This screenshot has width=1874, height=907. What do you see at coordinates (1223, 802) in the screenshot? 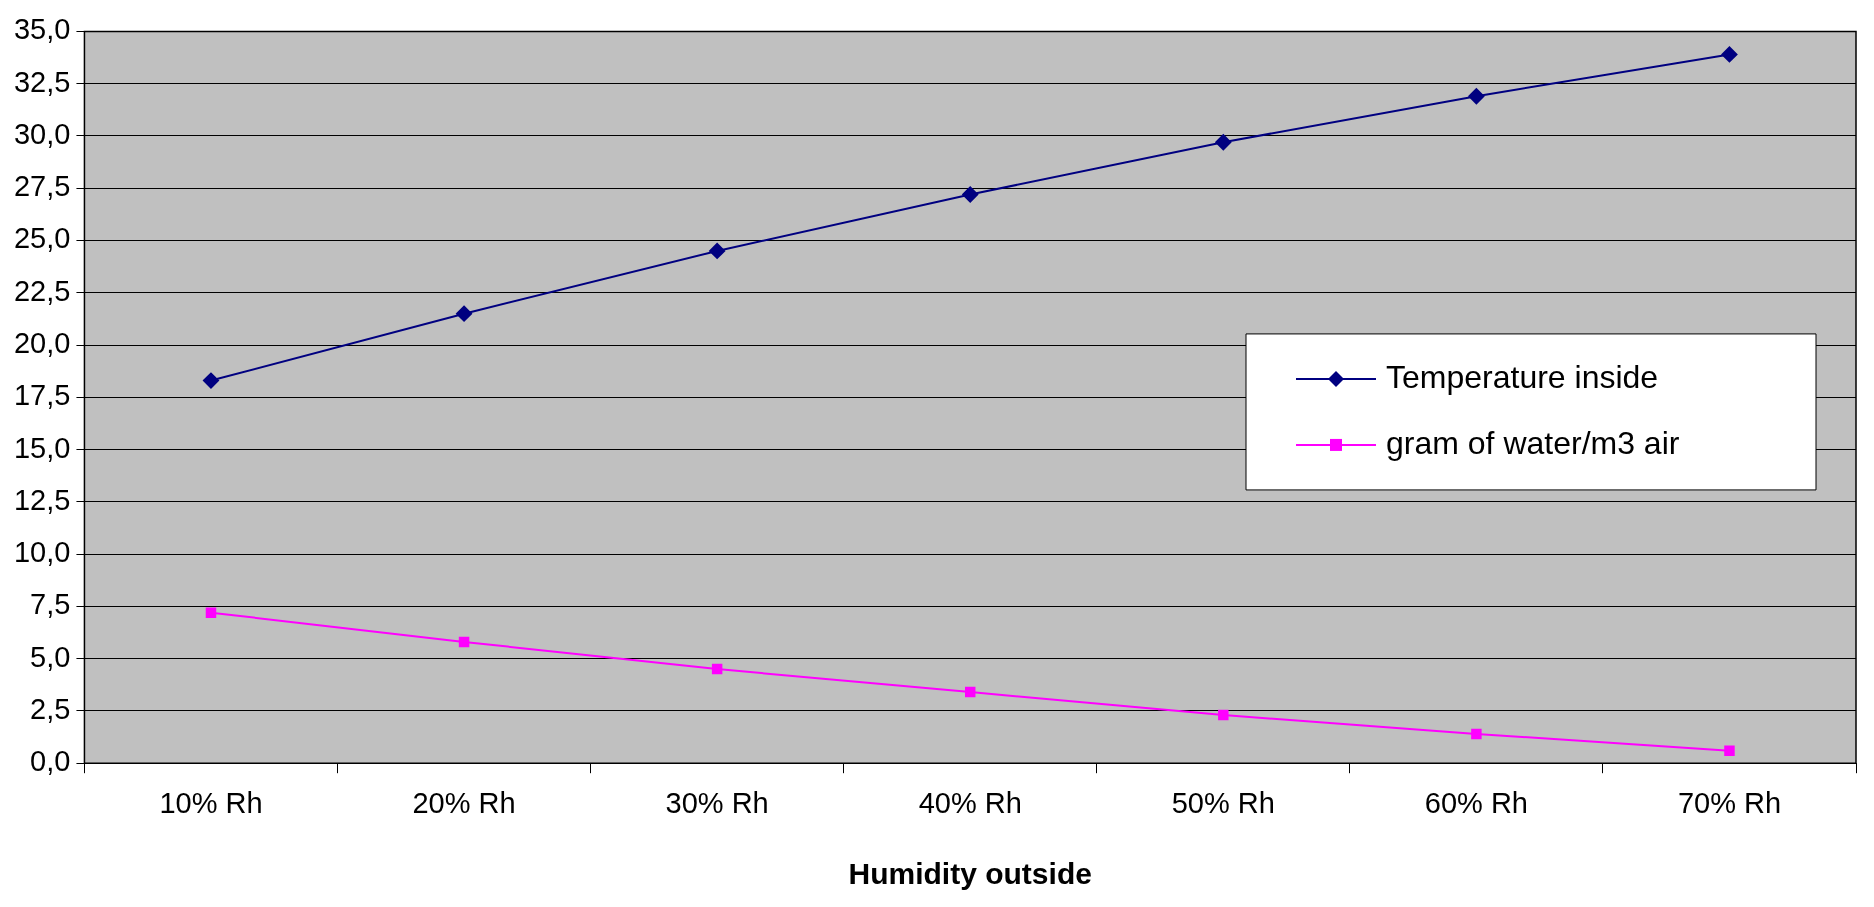
I see `x-tick-label: 50% Rh` at bounding box center [1223, 802].